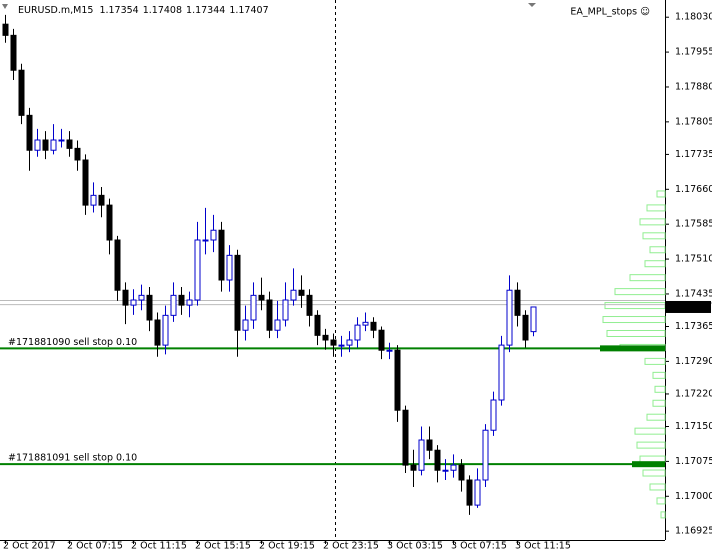 This screenshot has height=552, width=712. Describe the element at coordinates (692, 306) in the screenshot. I see `last-price-label: 1.17407` at that location.